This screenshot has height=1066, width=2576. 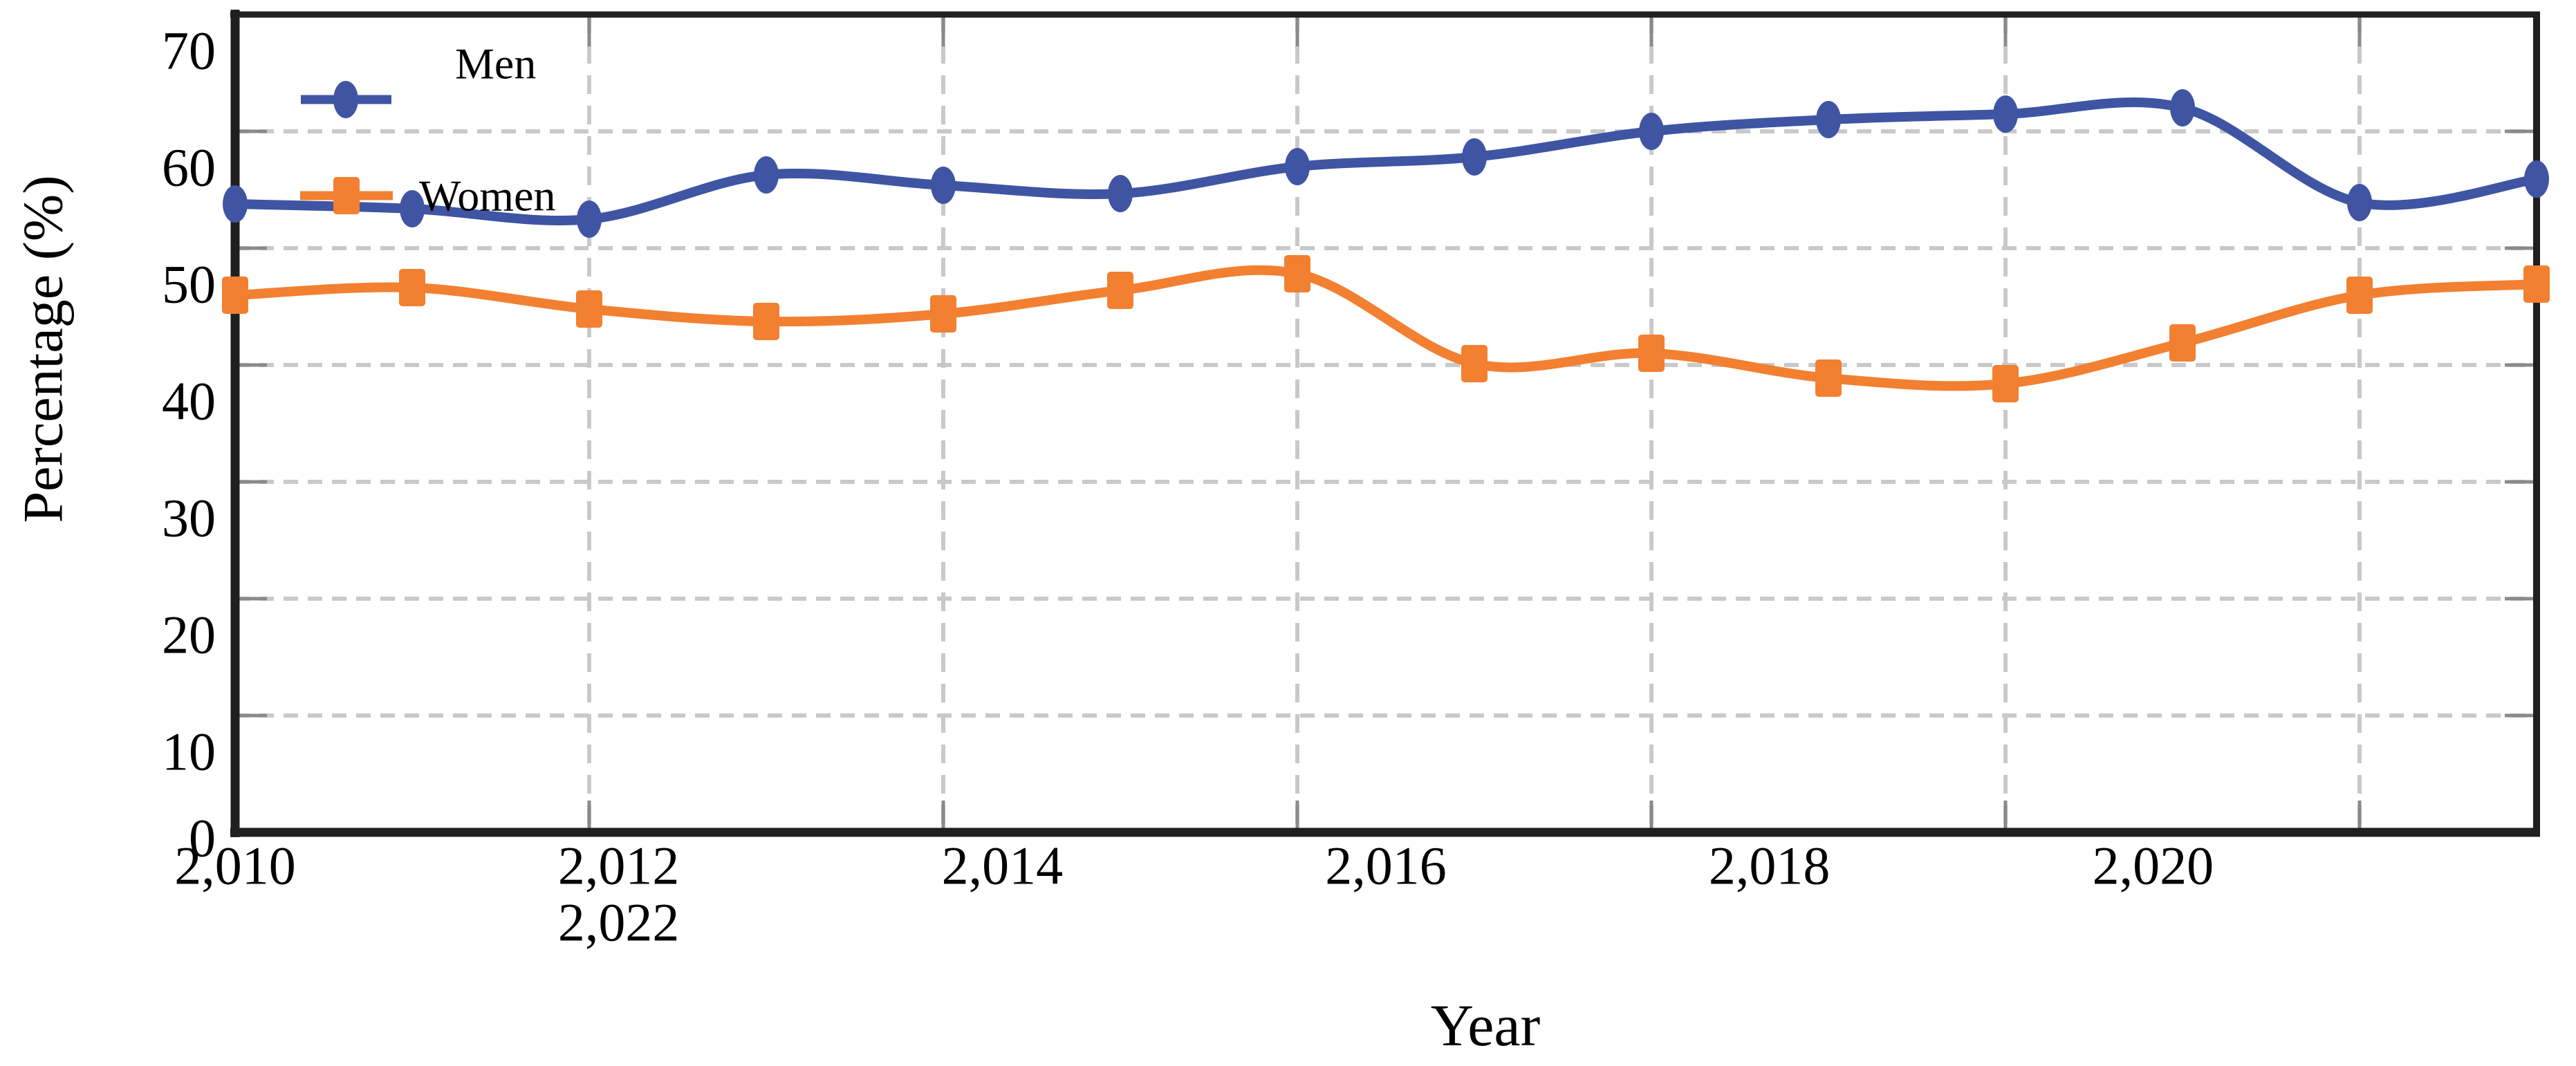 What do you see at coordinates (1770, 866) in the screenshot?
I see `x-tick-label: 2,018` at bounding box center [1770, 866].